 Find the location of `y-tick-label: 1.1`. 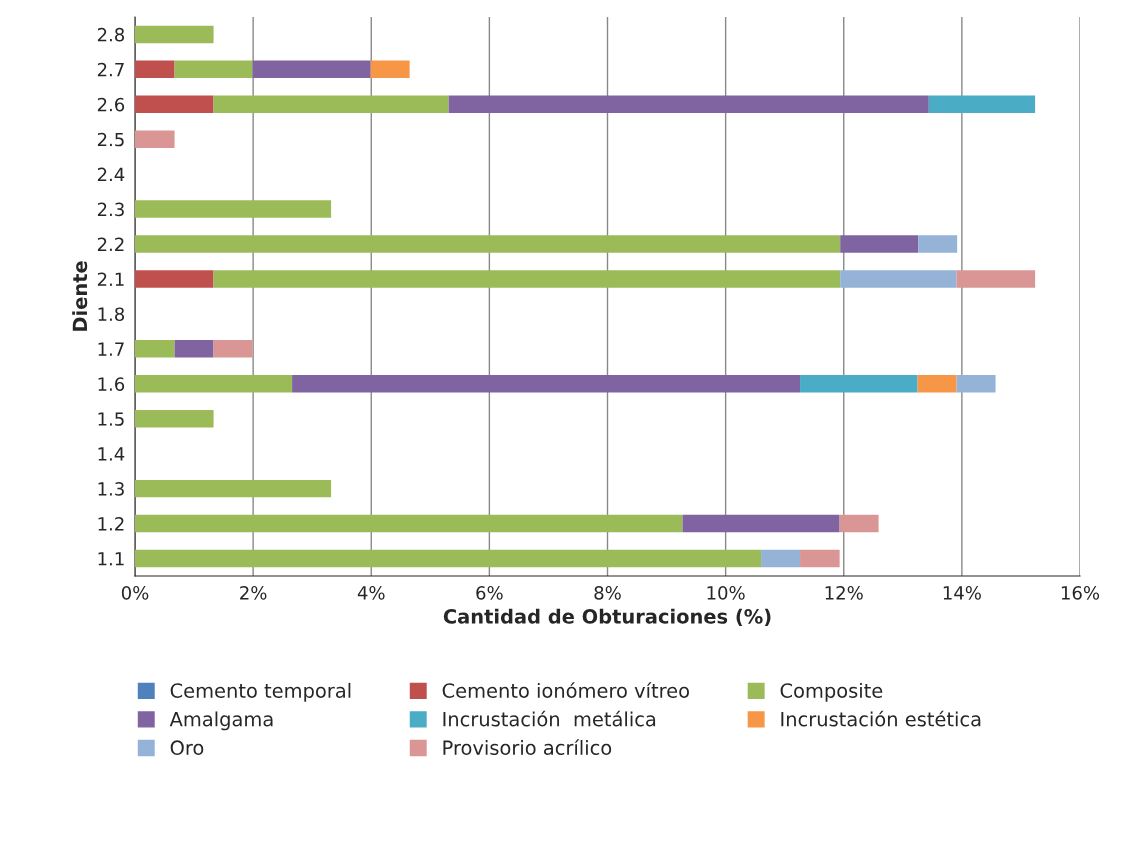

y-tick-label: 1.1 is located at coordinates (111, 559).